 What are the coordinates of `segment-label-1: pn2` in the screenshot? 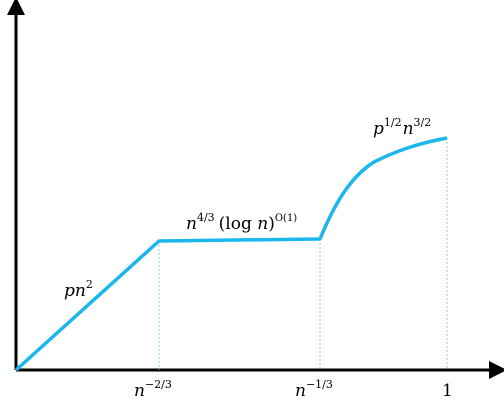 It's located at (78, 289).